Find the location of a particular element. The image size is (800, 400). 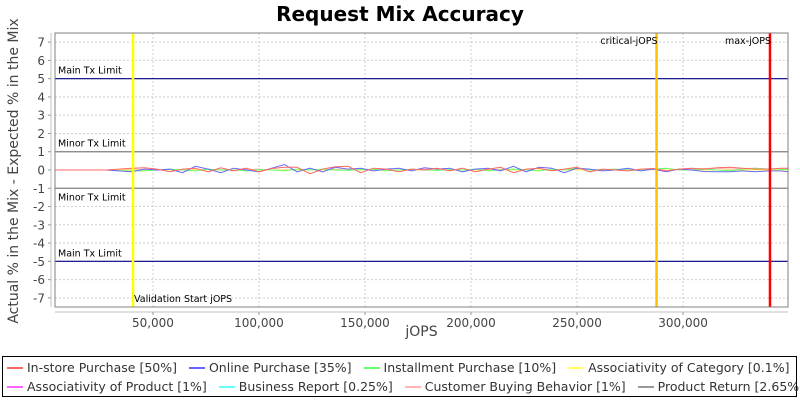

legend-item: Installment Purchase [10%] is located at coordinates (460, 367).